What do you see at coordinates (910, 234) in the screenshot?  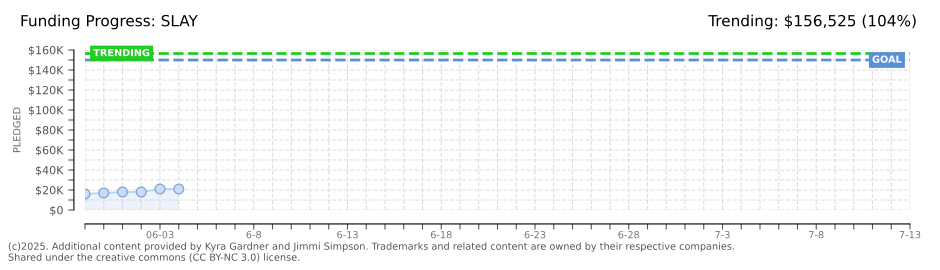 I see `x-tick-label: 7-13` at bounding box center [910, 234].